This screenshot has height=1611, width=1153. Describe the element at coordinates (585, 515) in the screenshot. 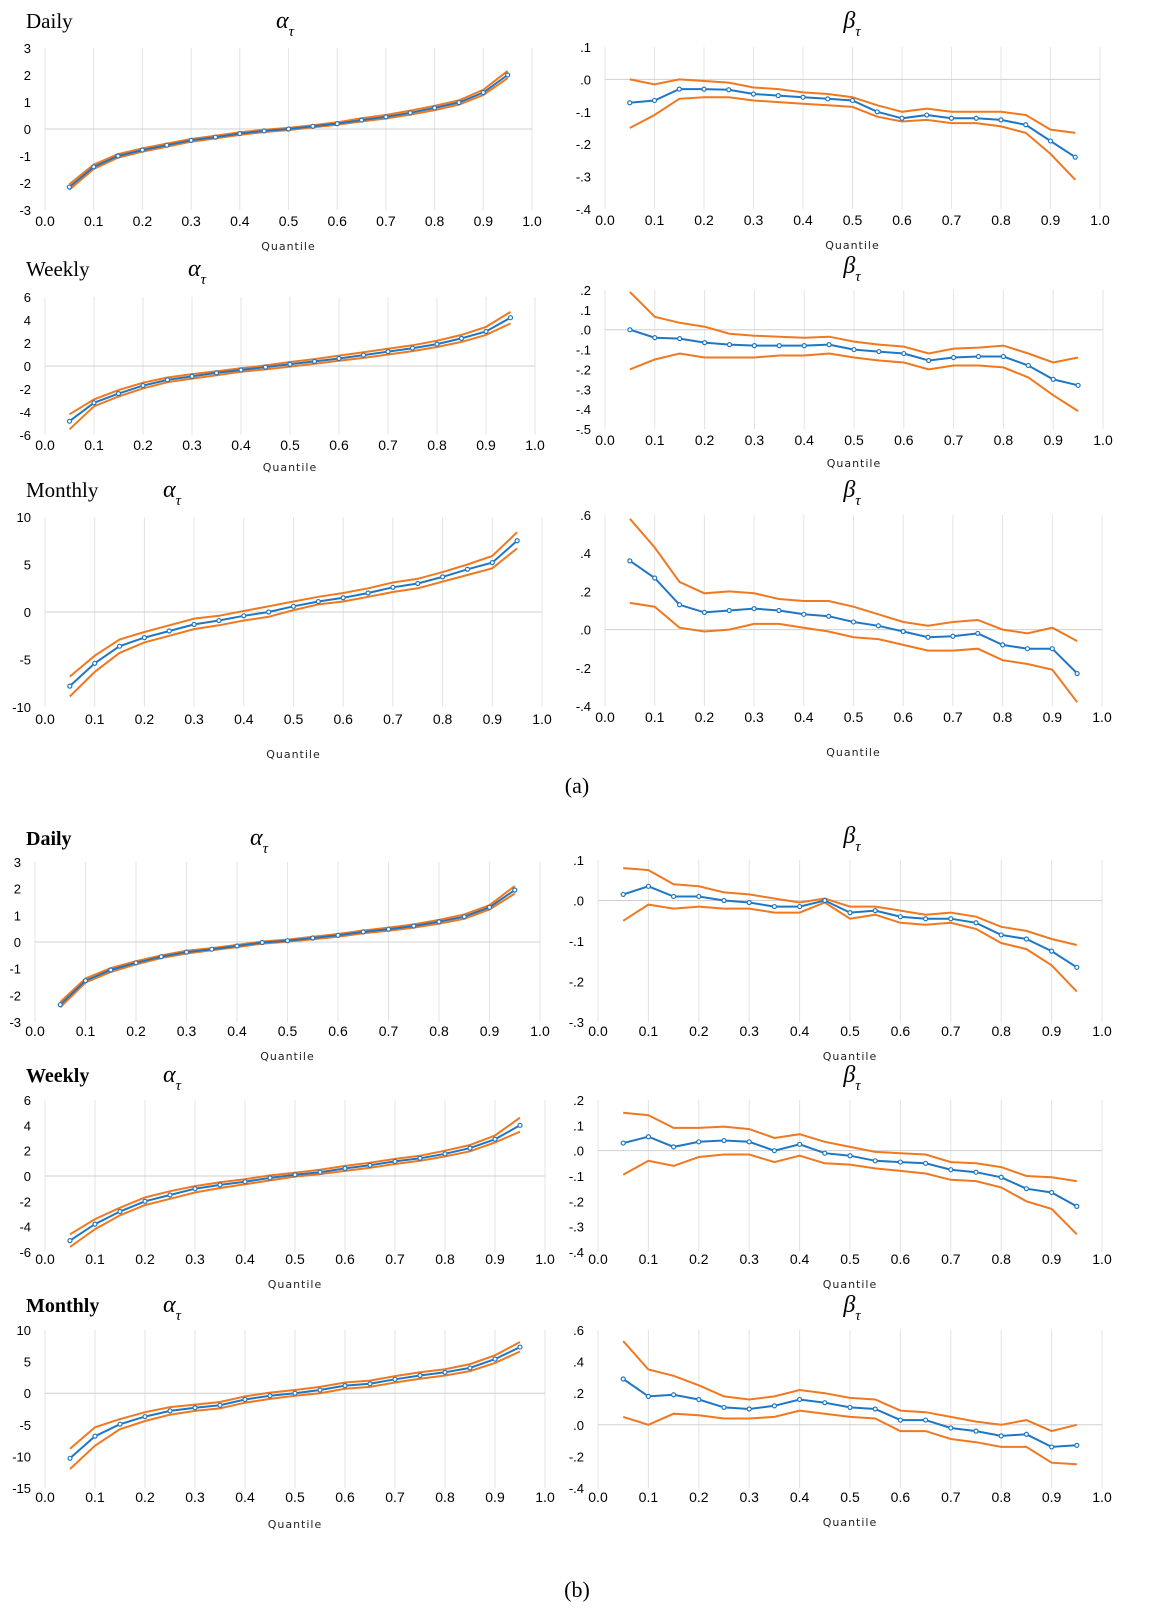

I see `y-tick-label: .6` at that location.